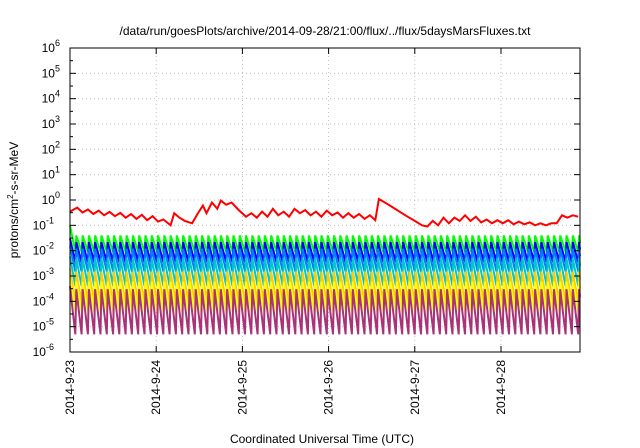 The image size is (640, 448). What do you see at coordinates (50, 271) in the screenshot?
I see `y-tick-exponent: -3` at bounding box center [50, 271].